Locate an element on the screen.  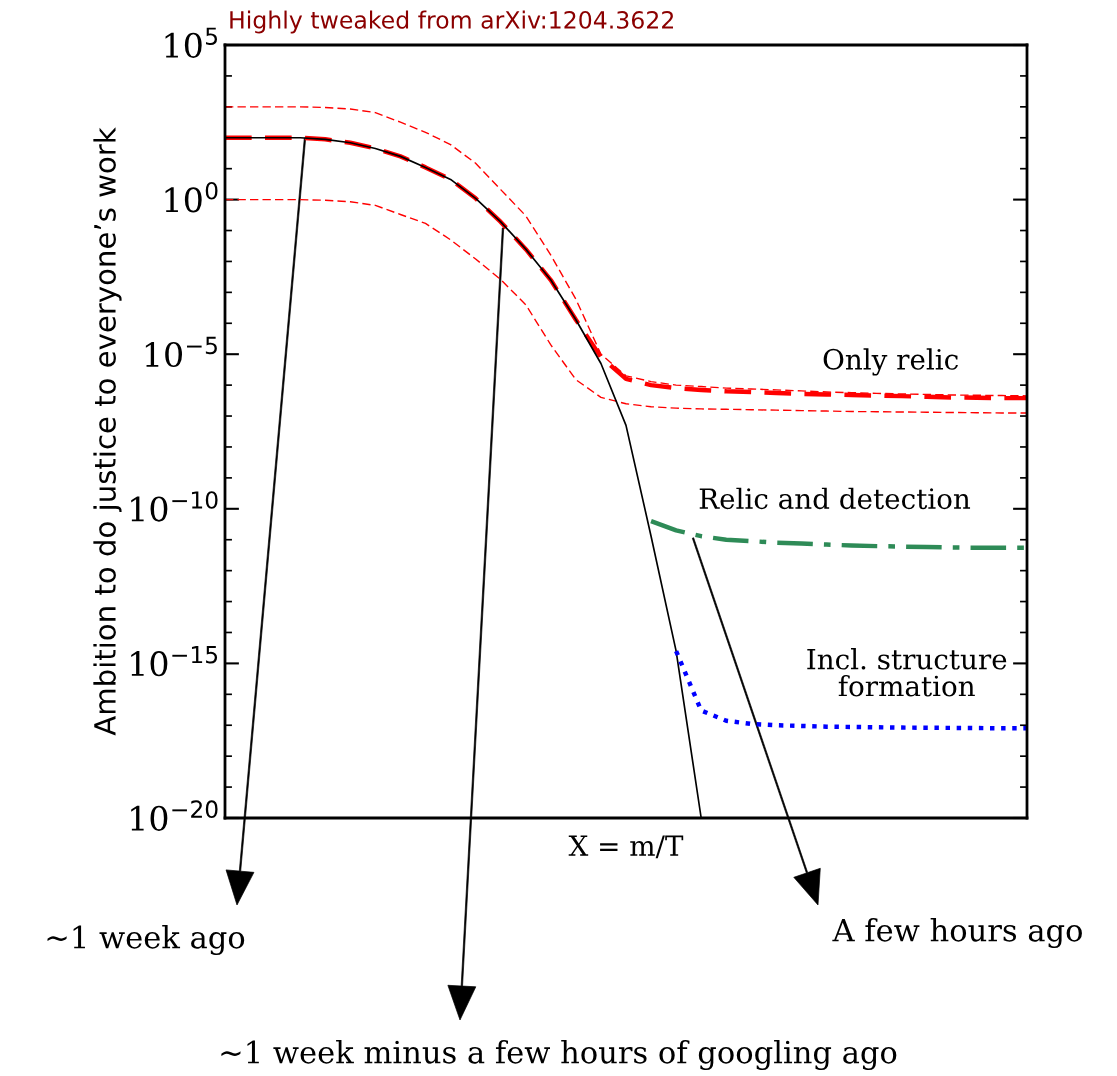
text: A few hours ago is located at coordinates (957, 933).